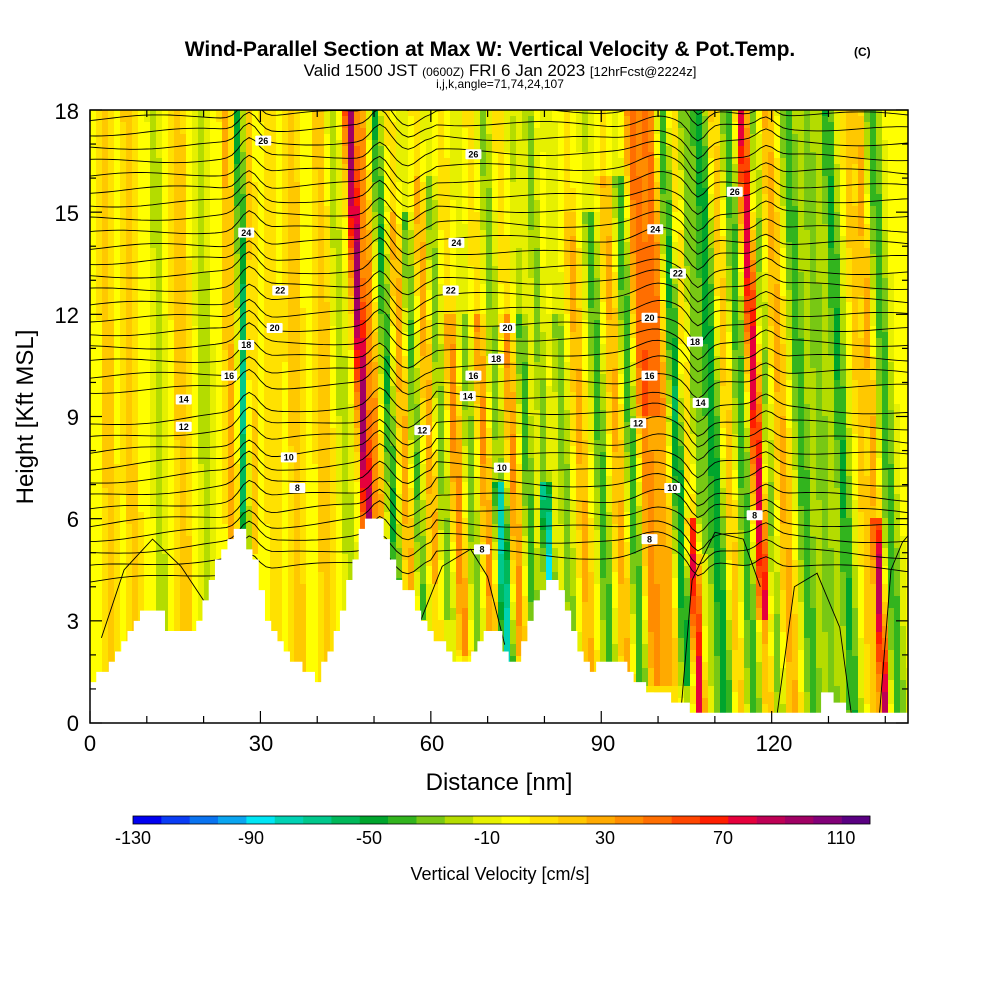 This screenshot has height=1000, width=1000. What do you see at coordinates (90, 743) in the screenshot?
I see `x-tick-label: 0` at bounding box center [90, 743].